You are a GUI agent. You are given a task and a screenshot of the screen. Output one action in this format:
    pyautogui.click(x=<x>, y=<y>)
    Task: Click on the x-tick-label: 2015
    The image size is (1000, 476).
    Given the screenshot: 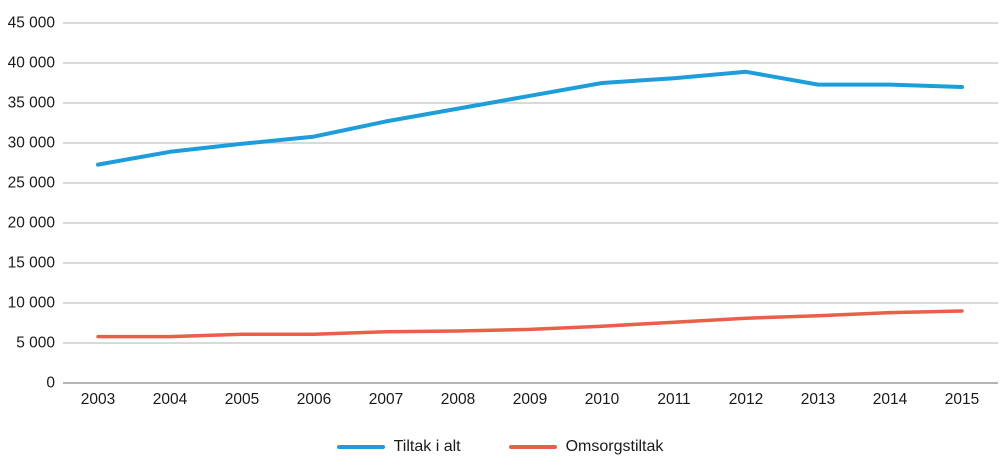 What is the action you would take?
    pyautogui.click(x=962, y=399)
    